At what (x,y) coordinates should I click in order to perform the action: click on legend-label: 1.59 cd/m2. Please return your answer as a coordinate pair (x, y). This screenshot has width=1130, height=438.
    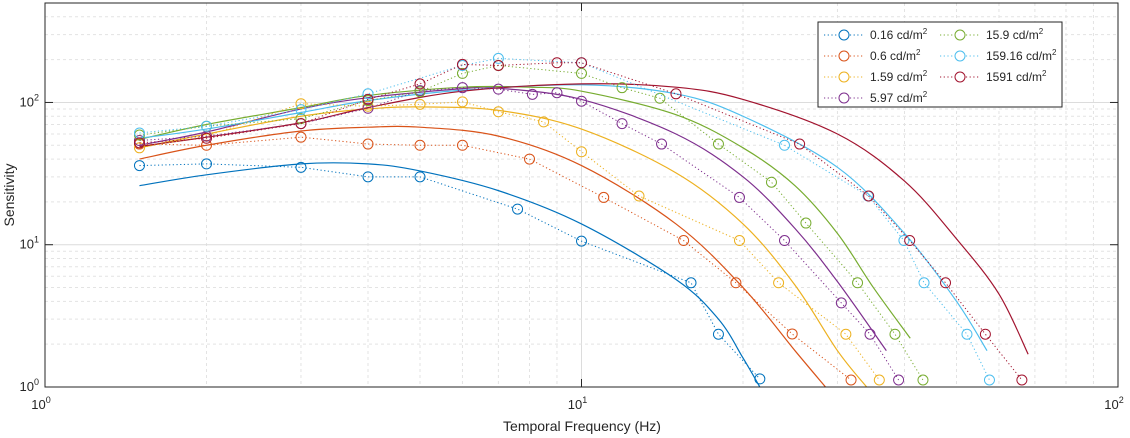
    Looking at the image, I should click on (899, 76).